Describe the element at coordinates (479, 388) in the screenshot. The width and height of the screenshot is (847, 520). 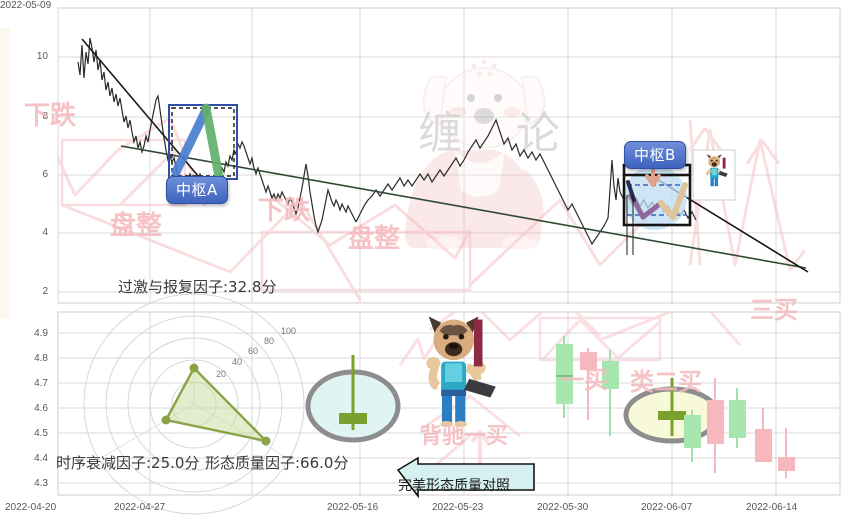
I see `hammer-head` at that location.